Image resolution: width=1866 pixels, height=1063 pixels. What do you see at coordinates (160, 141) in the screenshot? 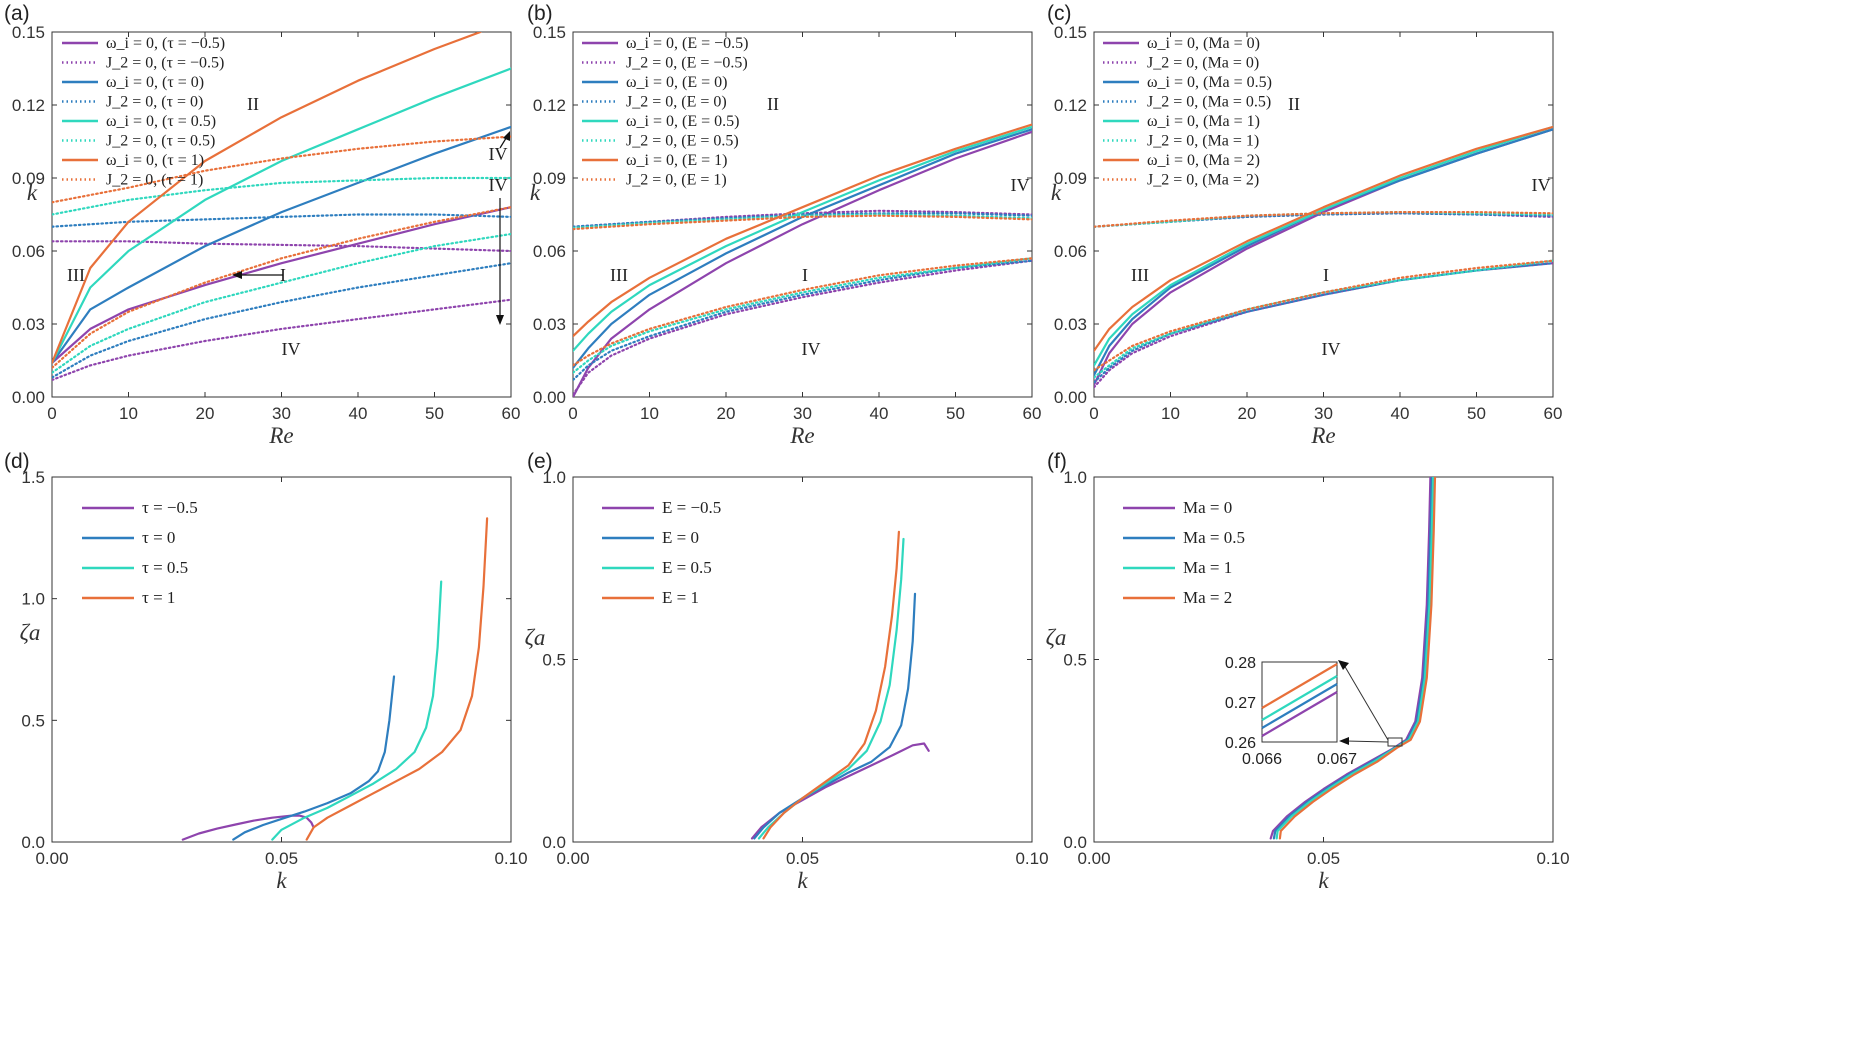
I see `legend-entry: J_2 = 0, (τ = 0.5)` at bounding box center [160, 141].